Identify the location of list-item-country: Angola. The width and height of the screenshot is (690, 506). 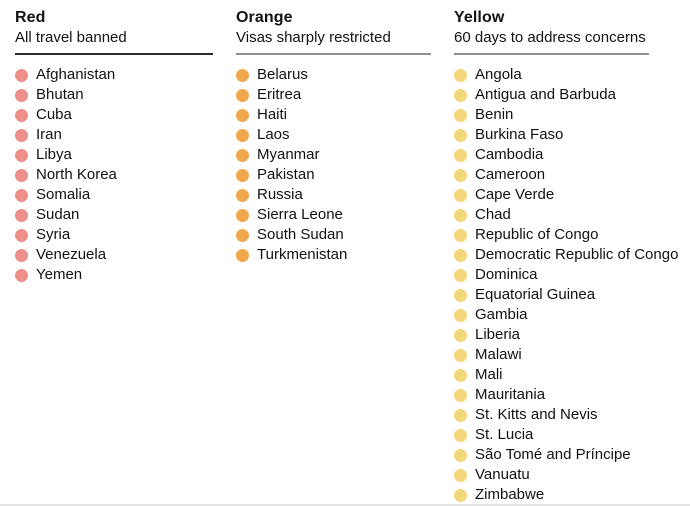
(551, 75).